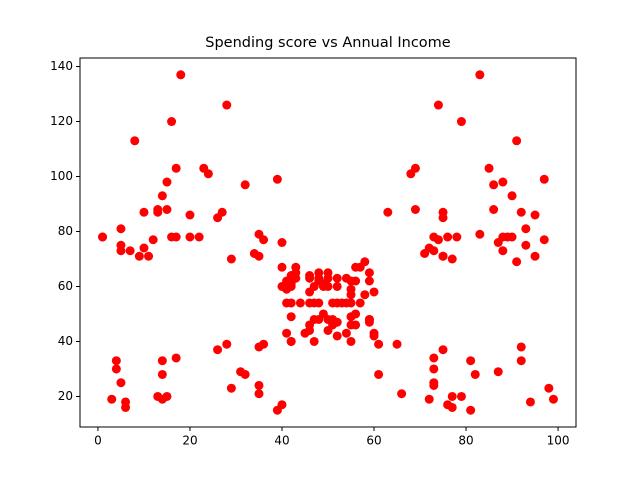 Image resolution: width=640 pixels, height=480 pixels. Describe the element at coordinates (373, 441) in the screenshot. I see `x-tick-label: 60` at that location.